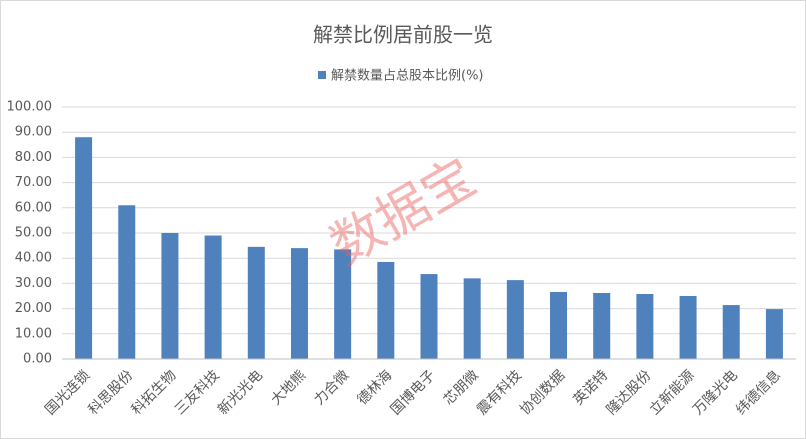 This screenshot has height=439, width=806. Describe the element at coordinates (403, 35) in the screenshot. I see `chart-title: 解禁比例居前股一览` at that location.